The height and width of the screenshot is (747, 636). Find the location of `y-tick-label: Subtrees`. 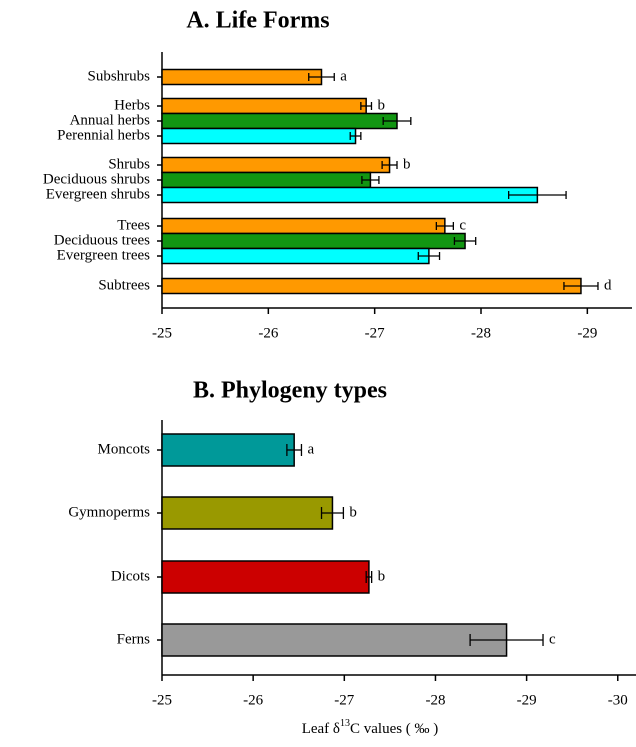

y-tick-label: Subtrees is located at coordinates (124, 285).